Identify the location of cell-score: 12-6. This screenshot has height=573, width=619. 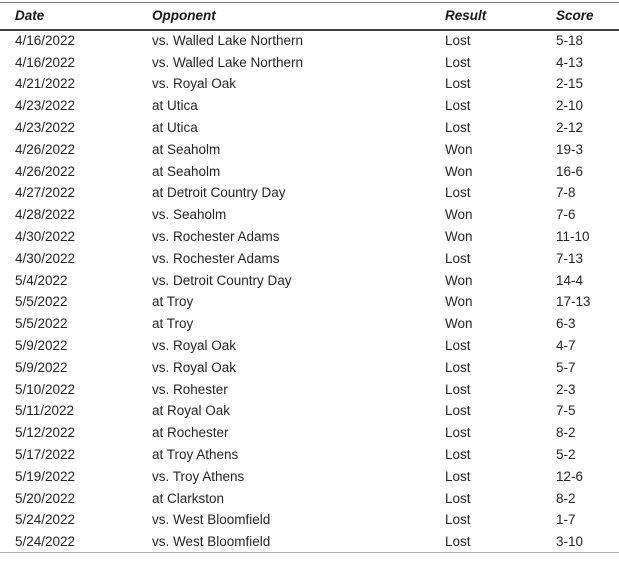
(570, 476).